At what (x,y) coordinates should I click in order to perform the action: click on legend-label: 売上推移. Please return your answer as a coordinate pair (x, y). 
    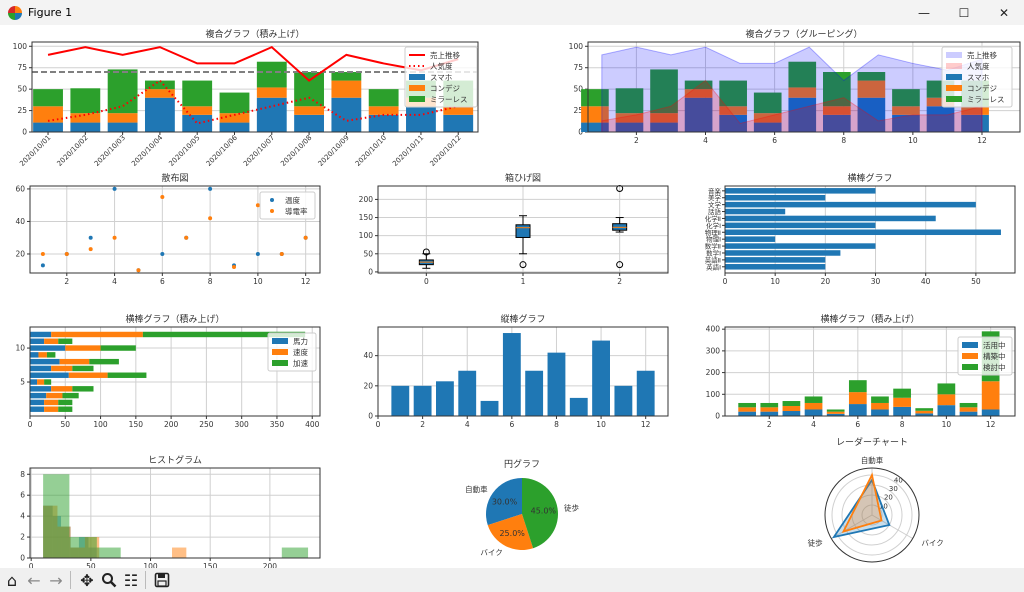
    Looking at the image, I should click on (982, 55).